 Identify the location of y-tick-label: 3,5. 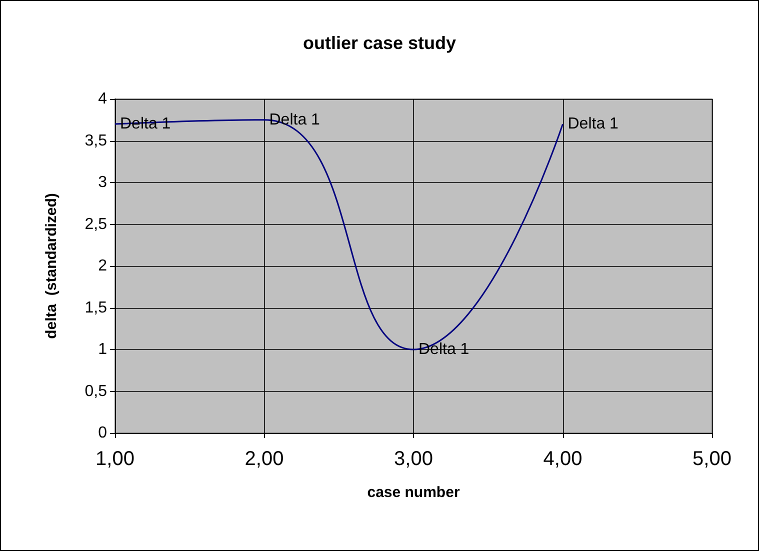
(96, 141).